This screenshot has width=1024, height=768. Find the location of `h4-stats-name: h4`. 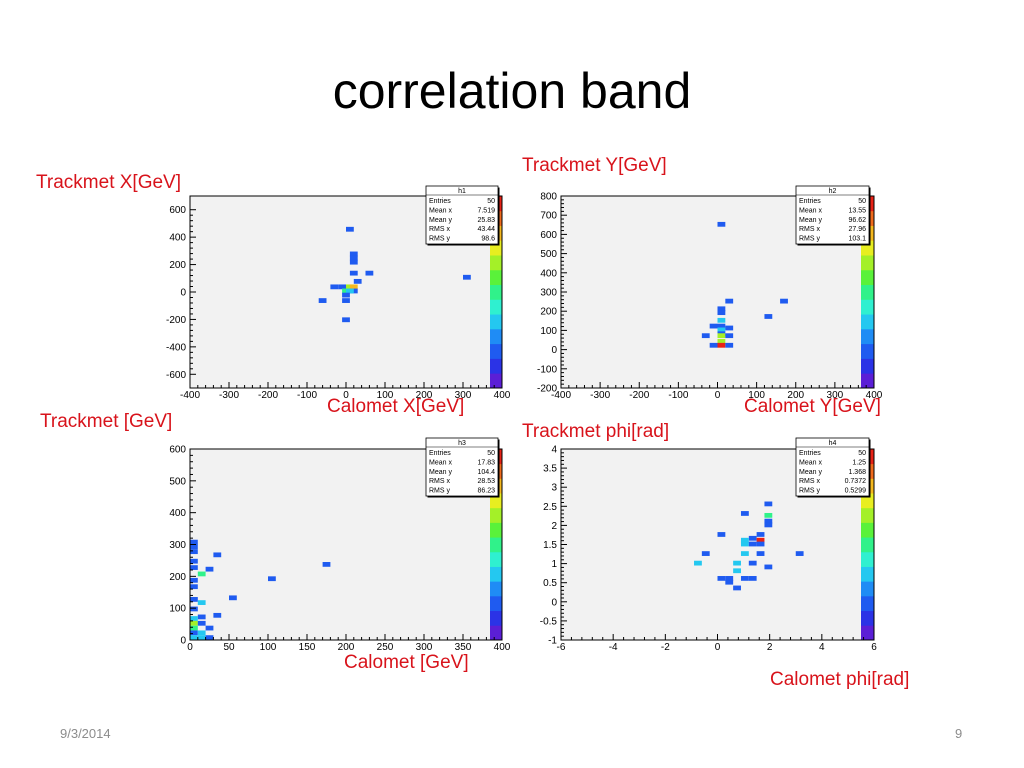

h4-stats-name: h4 is located at coordinates (833, 443).